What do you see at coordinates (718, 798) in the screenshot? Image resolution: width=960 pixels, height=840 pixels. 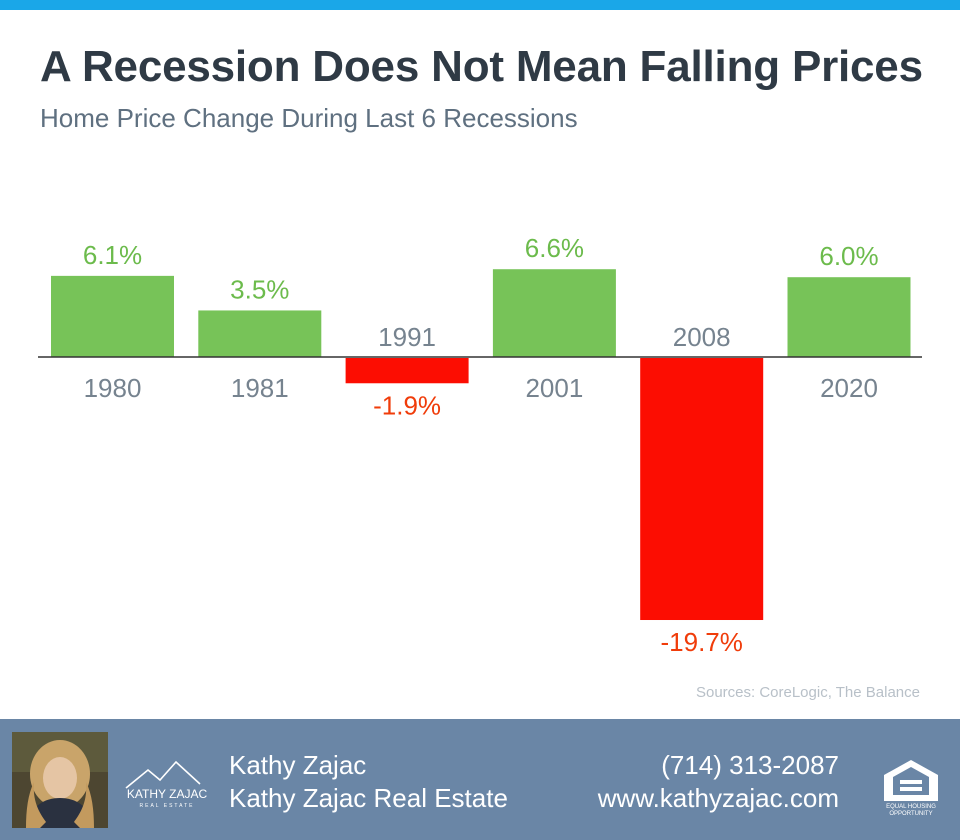 I see `website-link: www.kathyzajac.com` at bounding box center [718, 798].